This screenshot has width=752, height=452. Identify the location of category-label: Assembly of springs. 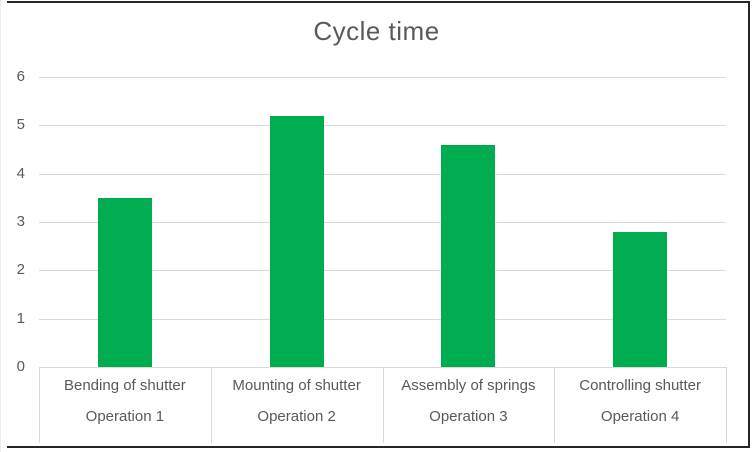
(468, 385).